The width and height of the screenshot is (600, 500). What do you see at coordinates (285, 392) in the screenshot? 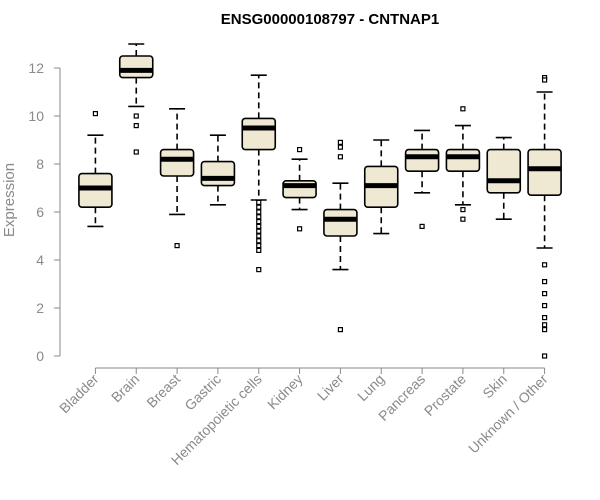
I see `x-tick-label: Kidney` at bounding box center [285, 392].